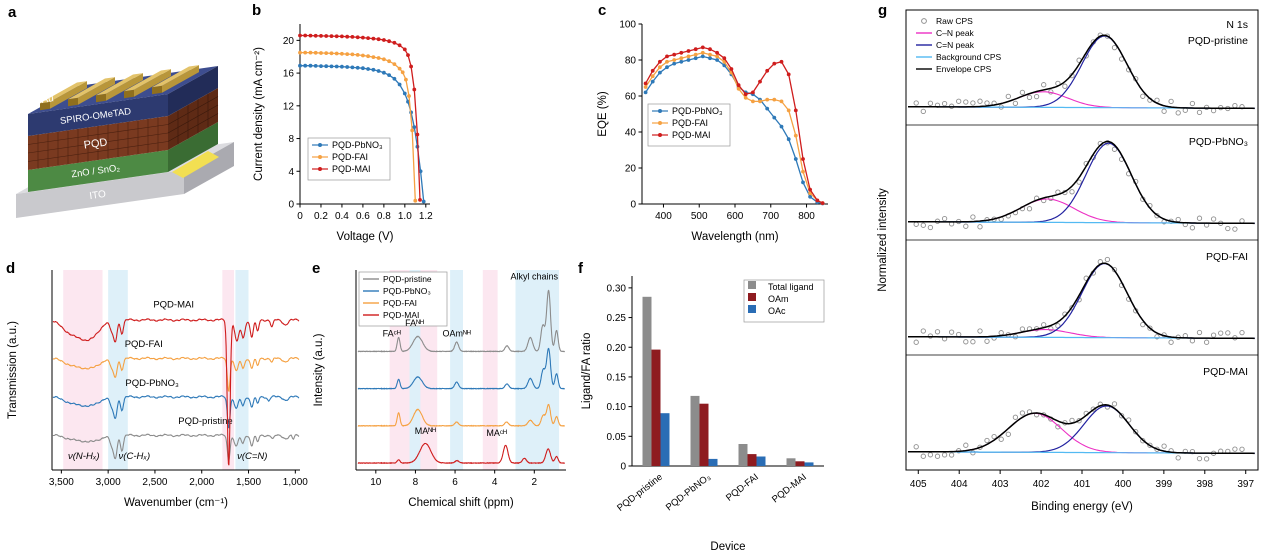 The width and height of the screenshot is (1268, 557). Describe the element at coordinates (154, 482) in the screenshot. I see `x-tick-label: 2,500` at that location.